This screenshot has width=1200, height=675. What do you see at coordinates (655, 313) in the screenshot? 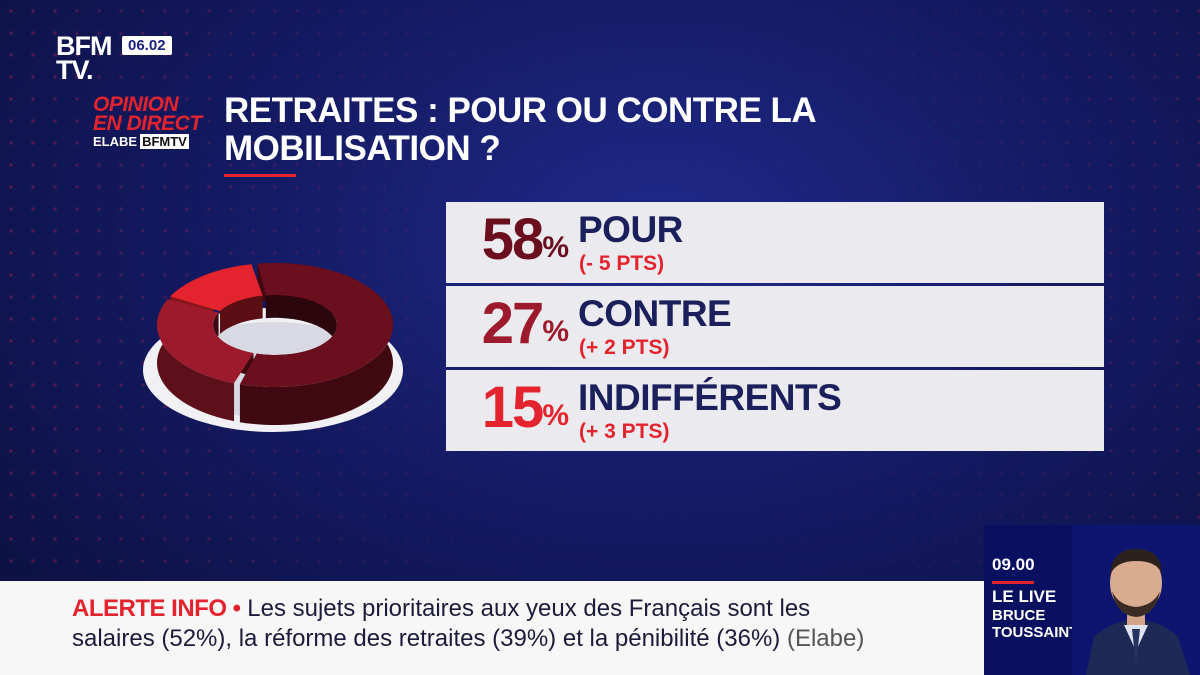
I see `result-label: CONTRE` at bounding box center [655, 313].